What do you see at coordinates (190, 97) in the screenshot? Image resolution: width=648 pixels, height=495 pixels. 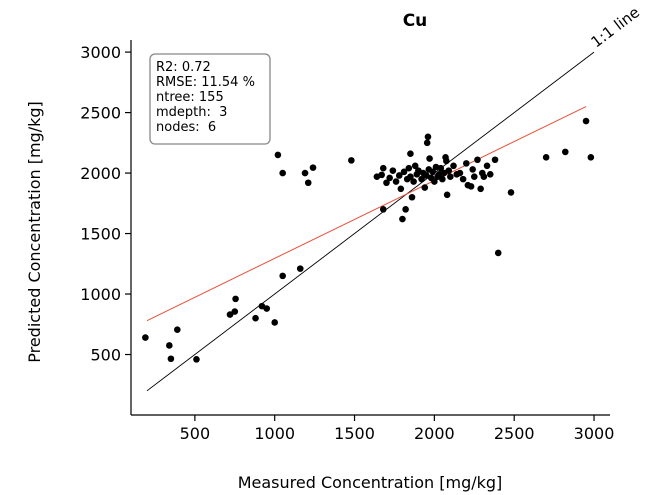 I see `stats-ntree: ntree: 155` at bounding box center [190, 97].